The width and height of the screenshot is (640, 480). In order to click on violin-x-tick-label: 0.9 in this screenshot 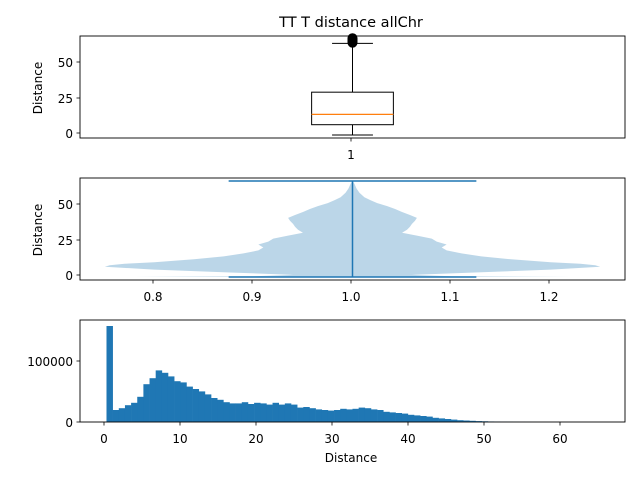, I will do `click(251, 297)`.